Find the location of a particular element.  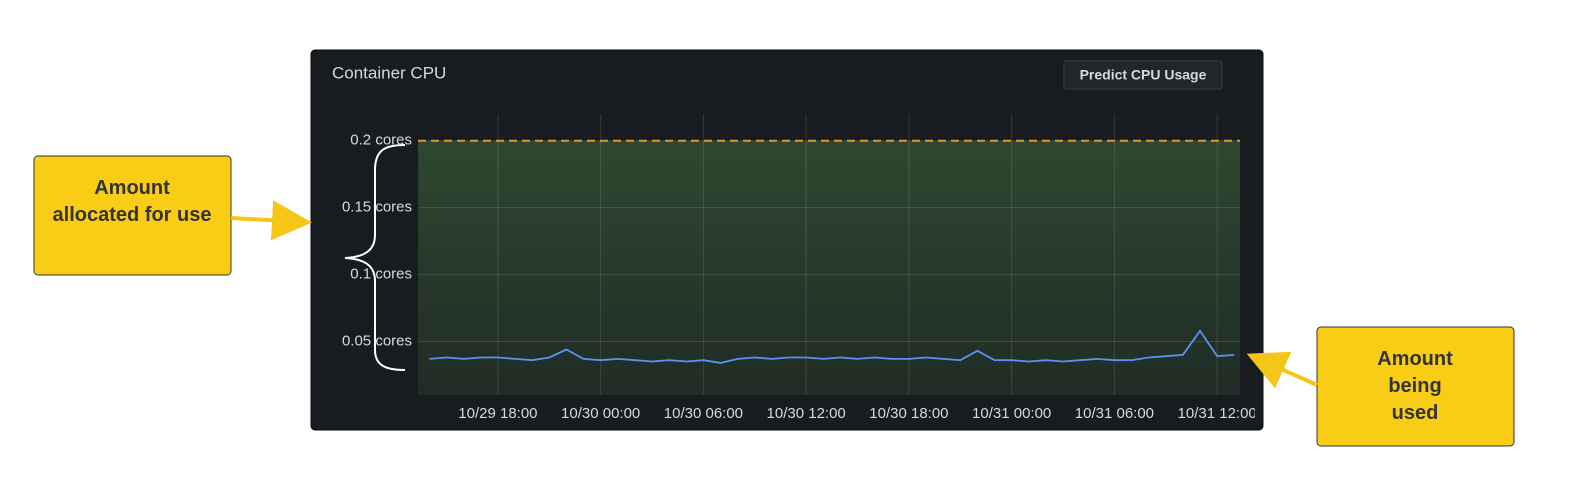

y-tick-label: 0.05 cores is located at coordinates (377, 340).